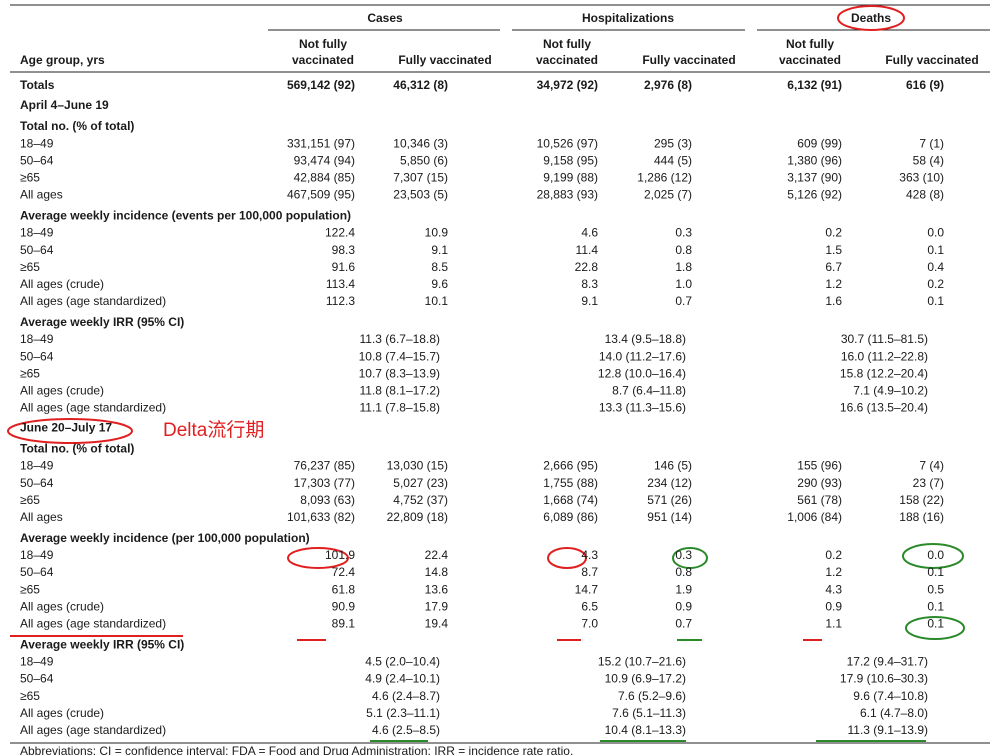 Image resolution: width=997 pixels, height=755 pixels. Describe the element at coordinates (887, 662) in the screenshot. I see `cell: 17.2 (9.4–31.7)` at that location.